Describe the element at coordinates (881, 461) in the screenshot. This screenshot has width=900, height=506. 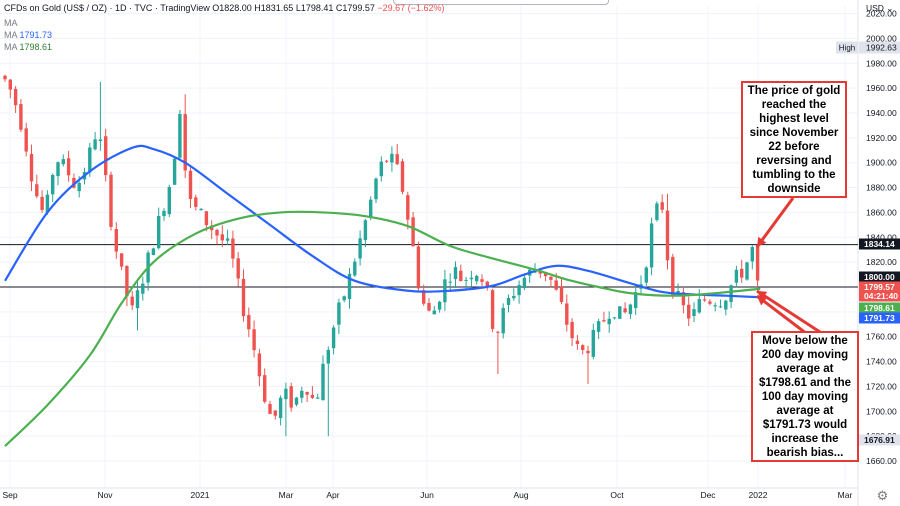
I see `y-tick-label: 1660.00` at that location.